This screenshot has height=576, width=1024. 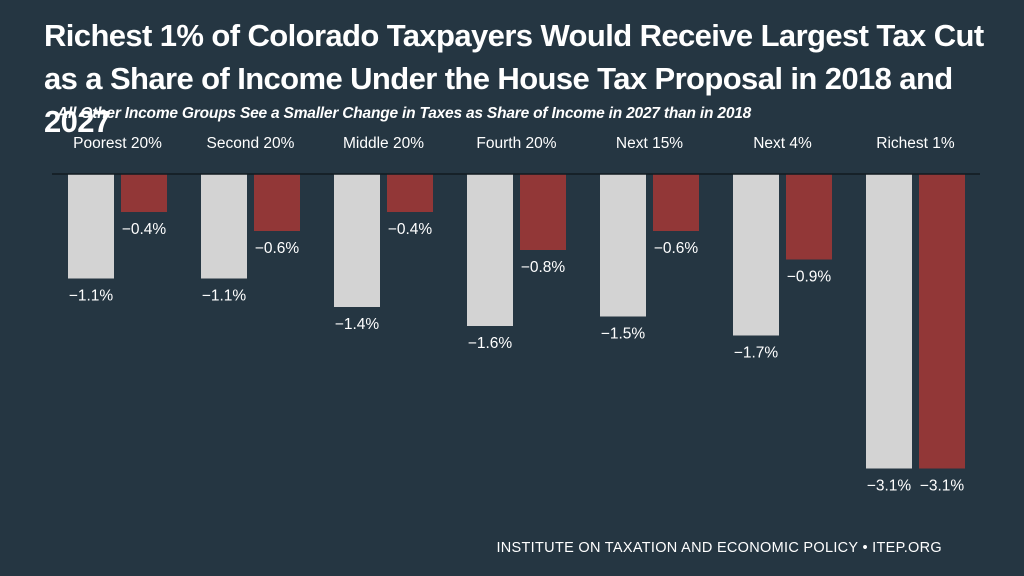 What do you see at coordinates (490, 343) in the screenshot?
I see `value-label: −1.6%` at bounding box center [490, 343].